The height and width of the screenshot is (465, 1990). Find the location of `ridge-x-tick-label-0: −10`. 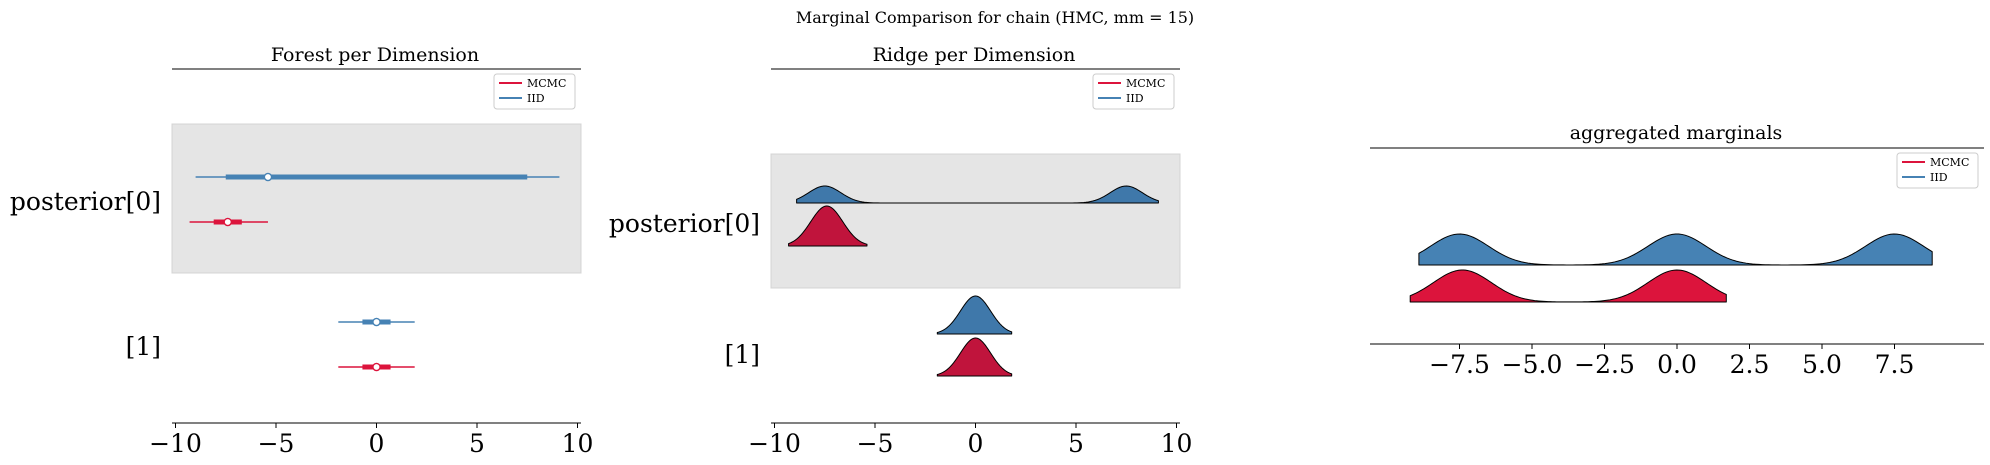

ridge-x-tick-label-0: −10 is located at coordinates (774, 443).